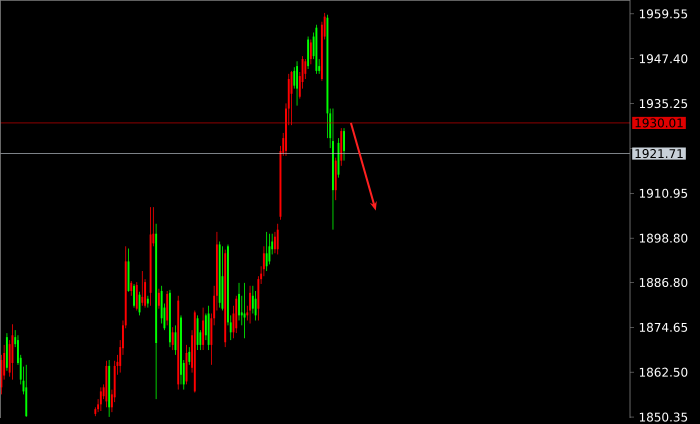  Describe the element at coordinates (664, 59) in the screenshot. I see `y-tick-label: 1947.40` at that location.